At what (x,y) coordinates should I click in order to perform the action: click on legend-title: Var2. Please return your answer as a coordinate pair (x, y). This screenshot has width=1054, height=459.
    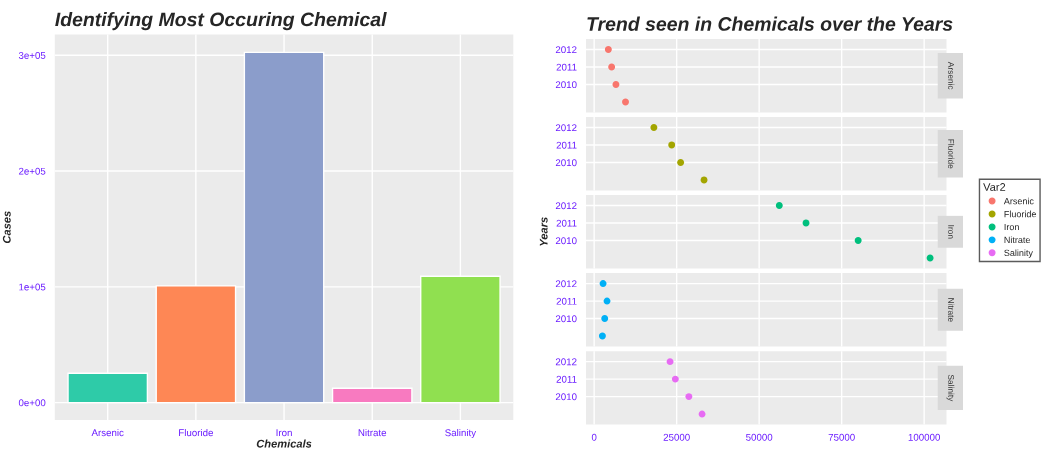
    Looking at the image, I should click on (994, 187).